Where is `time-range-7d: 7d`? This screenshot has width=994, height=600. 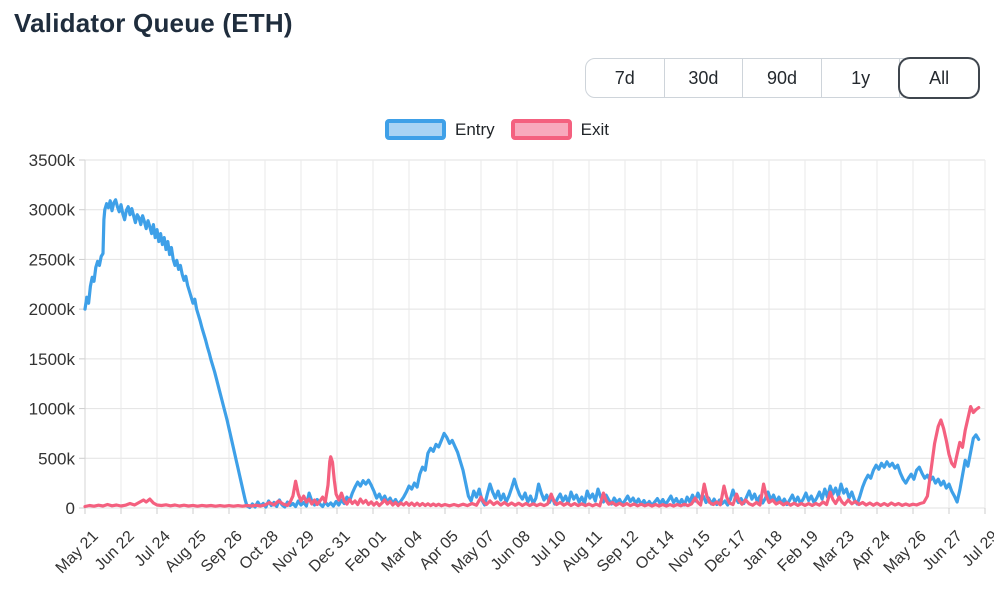 time-range-7d: 7d is located at coordinates (625, 78).